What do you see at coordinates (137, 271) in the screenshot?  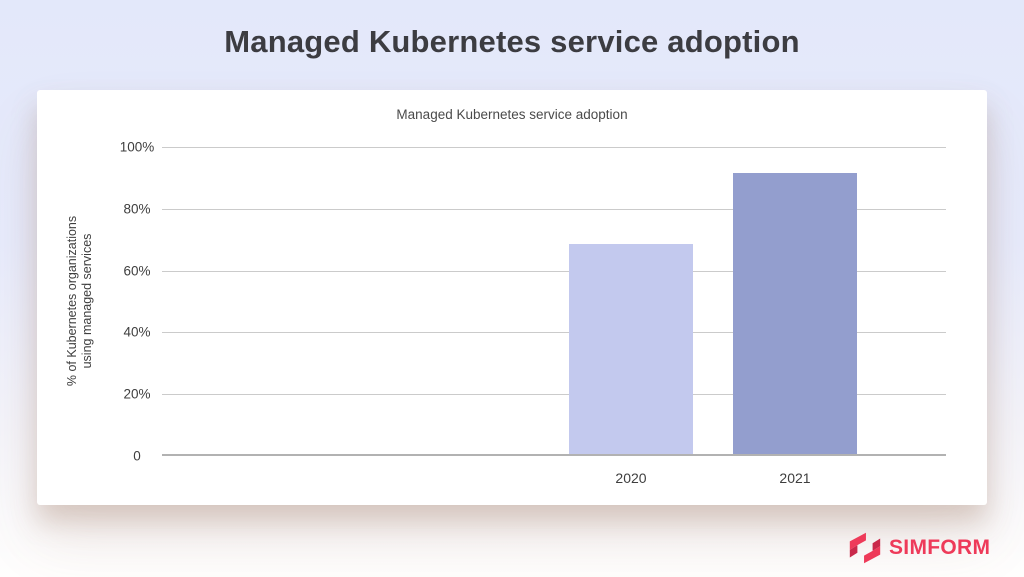 I see `y-tick-label: 60%` at bounding box center [137, 271].